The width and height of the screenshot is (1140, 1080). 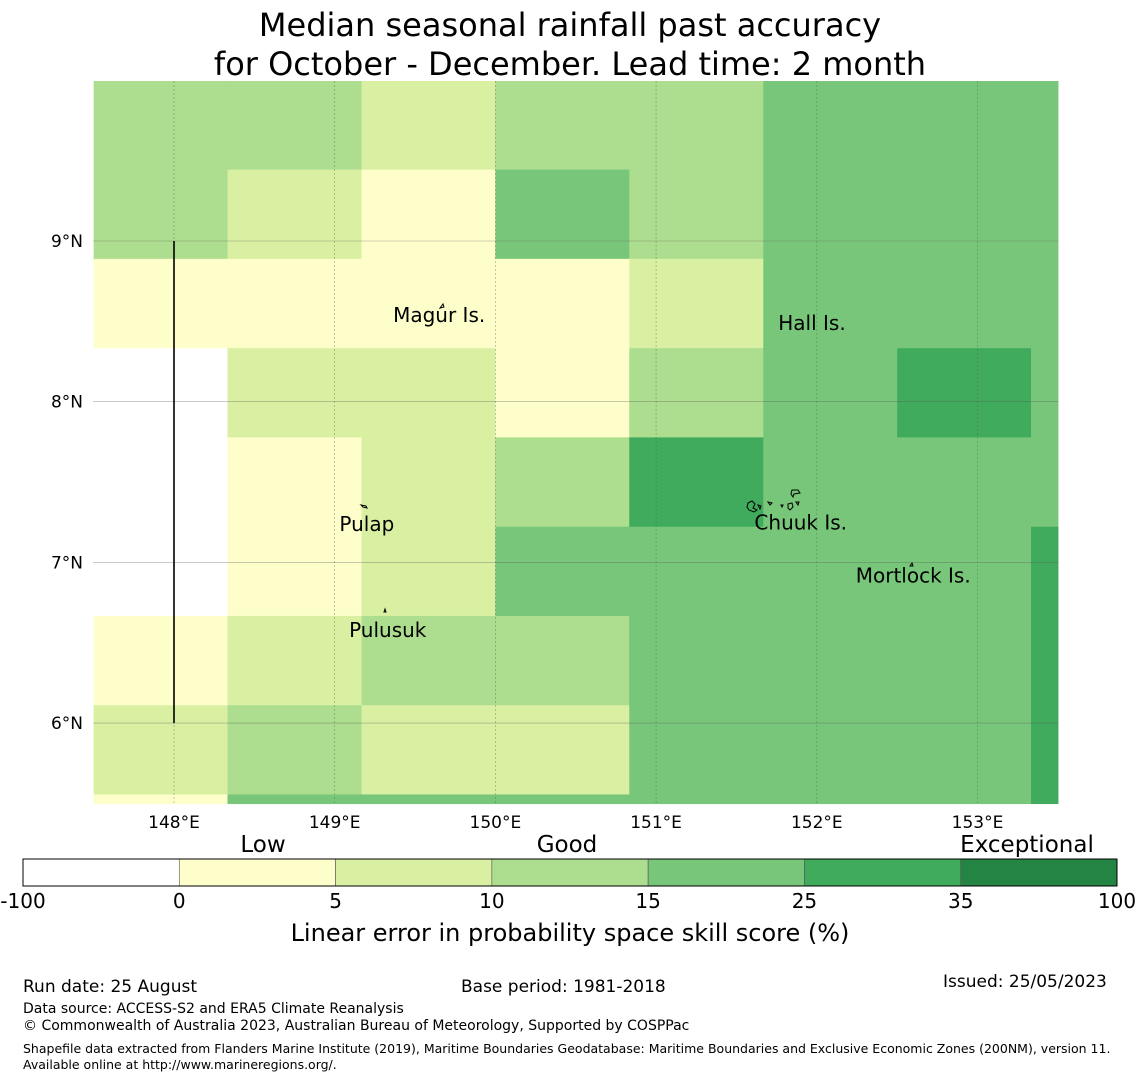 I want to click on colorbar-bin-label: -100, so click(x=22, y=901).